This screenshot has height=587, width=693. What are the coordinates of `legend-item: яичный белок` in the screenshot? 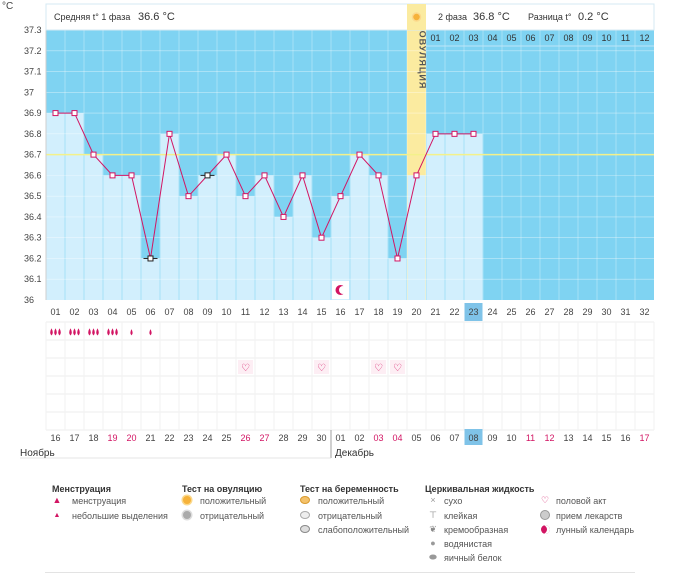 It's located at (473, 558).